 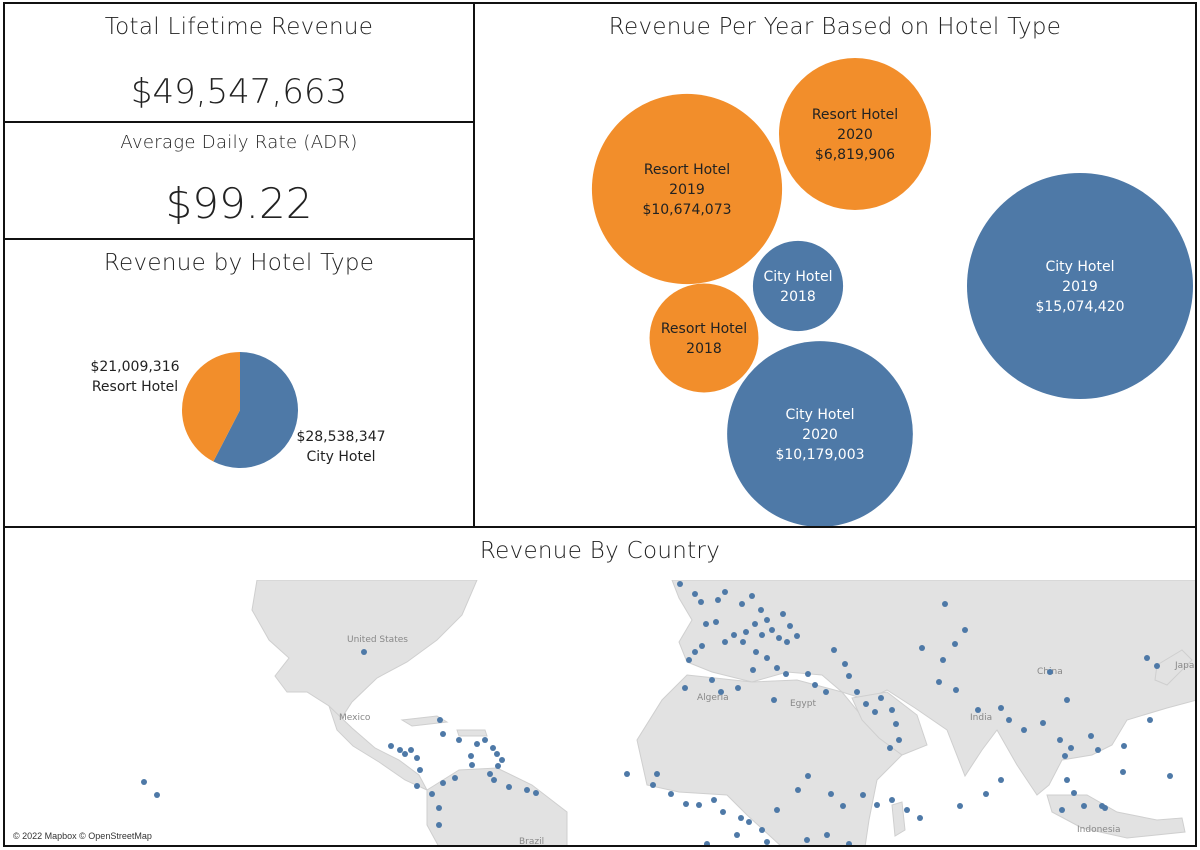 What do you see at coordinates (798, 286) in the screenshot?
I see `bubble-city-hotel-2018` at bounding box center [798, 286].